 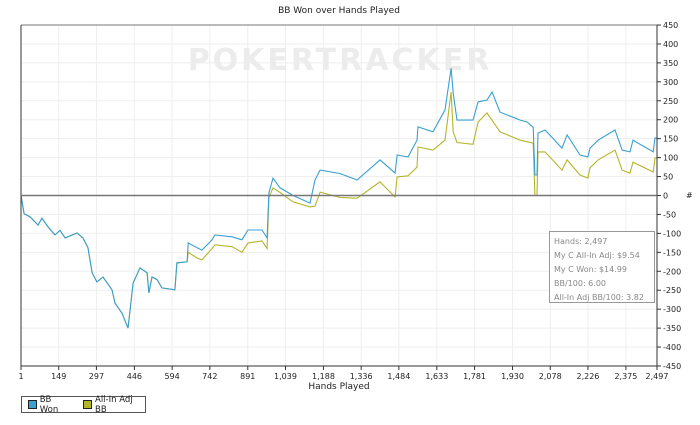 I want to click on x-tick-label: 297, so click(x=96, y=376).